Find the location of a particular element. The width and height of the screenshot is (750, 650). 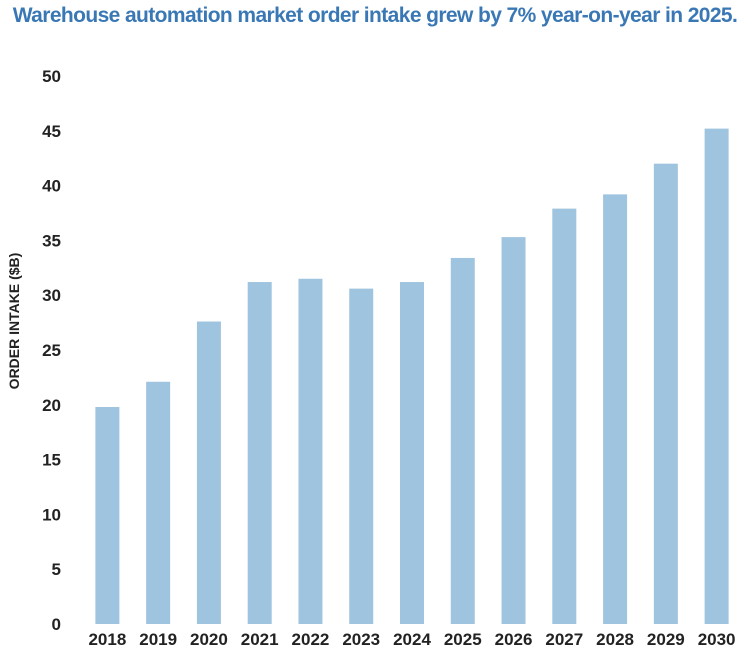

bar-2019 is located at coordinates (158, 502).